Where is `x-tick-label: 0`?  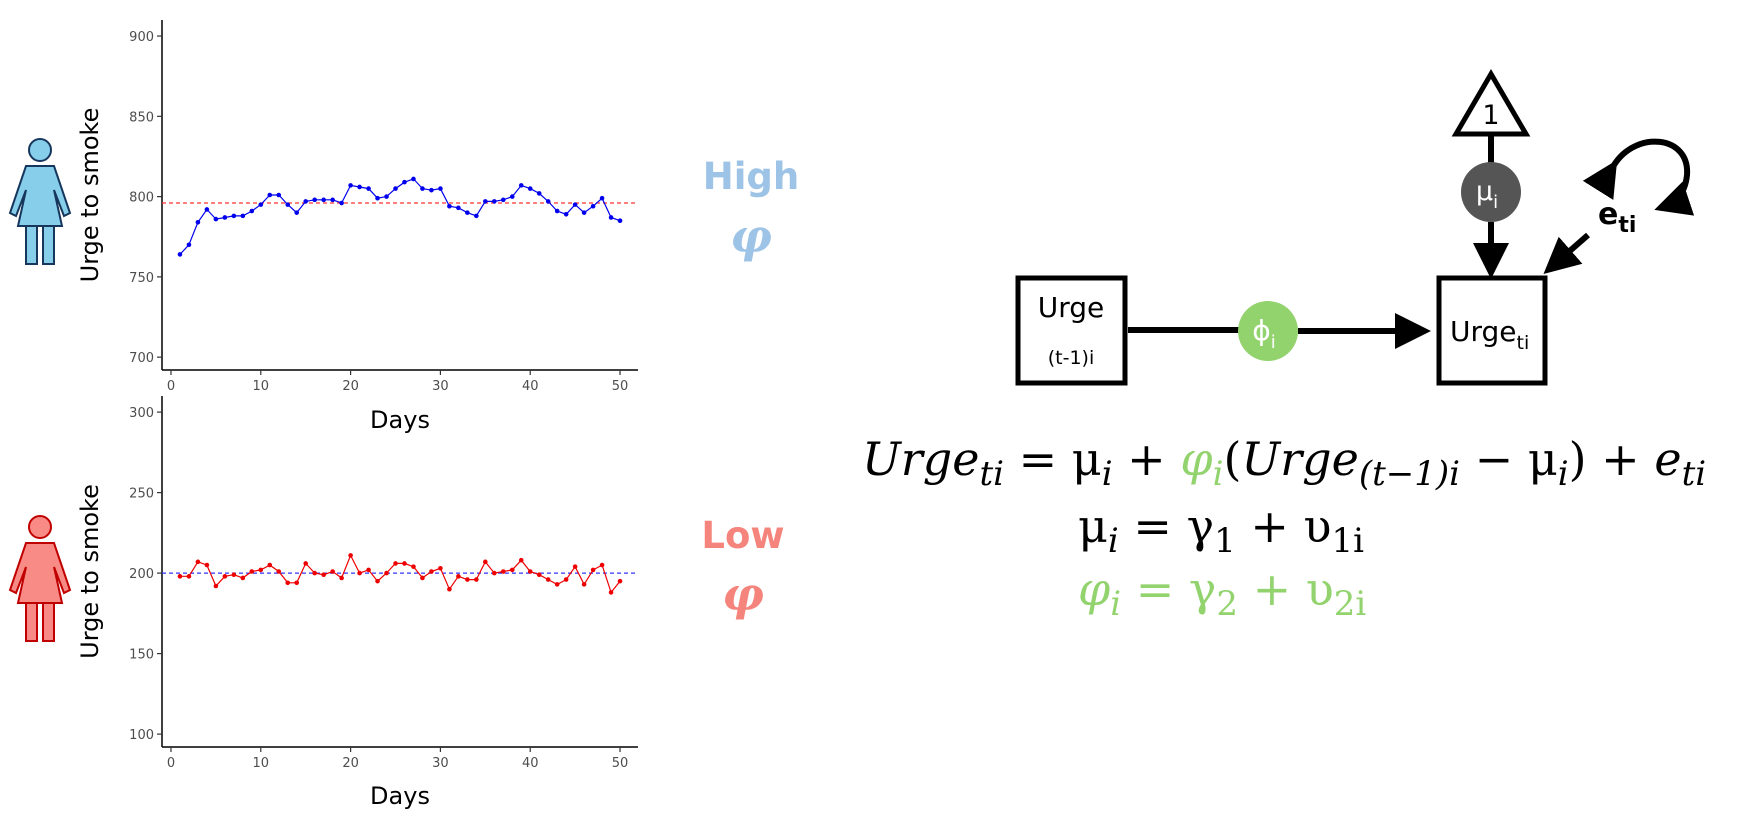 x-tick-label: 0 is located at coordinates (171, 763).